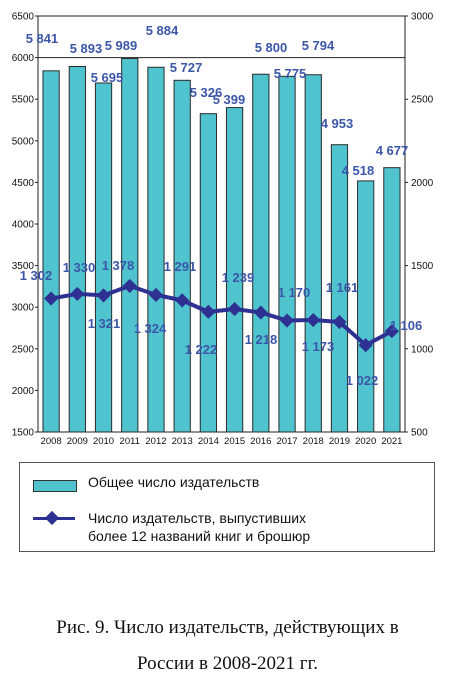 The height and width of the screenshot is (689, 455). Describe the element at coordinates (36, 275) in the screenshot. I see `line-data-label: 1 302` at that location.